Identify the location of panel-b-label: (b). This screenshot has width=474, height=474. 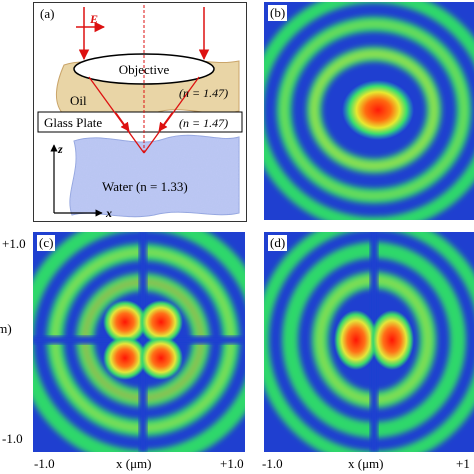
(278, 13).